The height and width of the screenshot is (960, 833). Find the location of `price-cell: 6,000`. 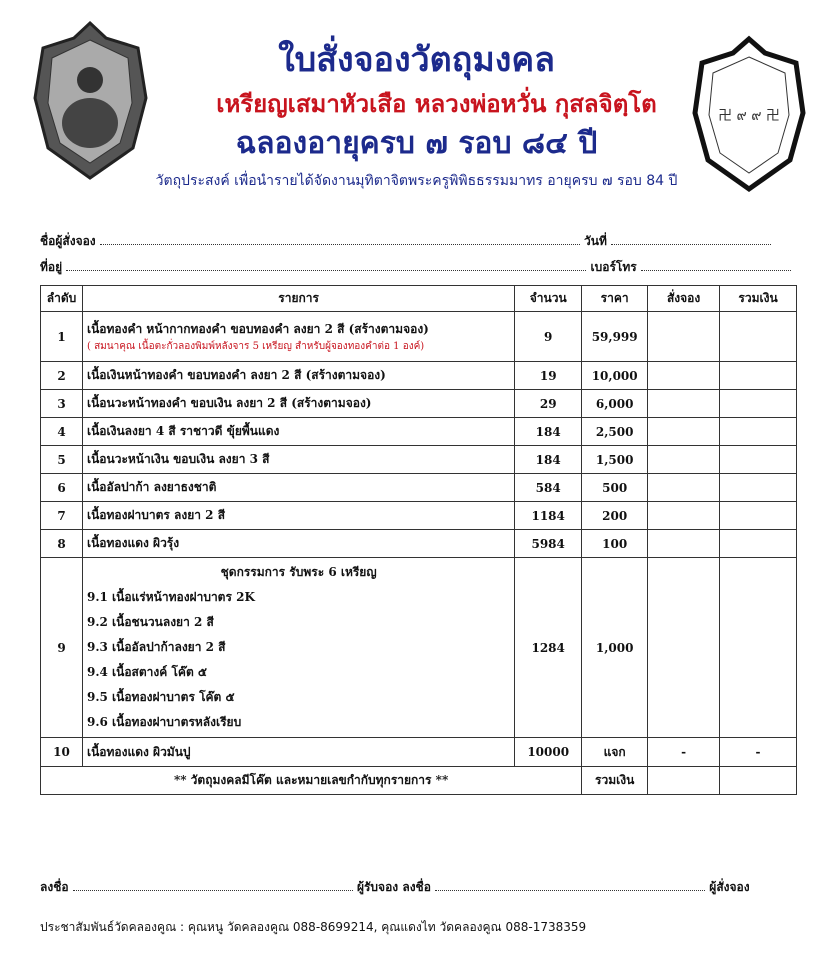

price-cell: 6,000 is located at coordinates (615, 403).